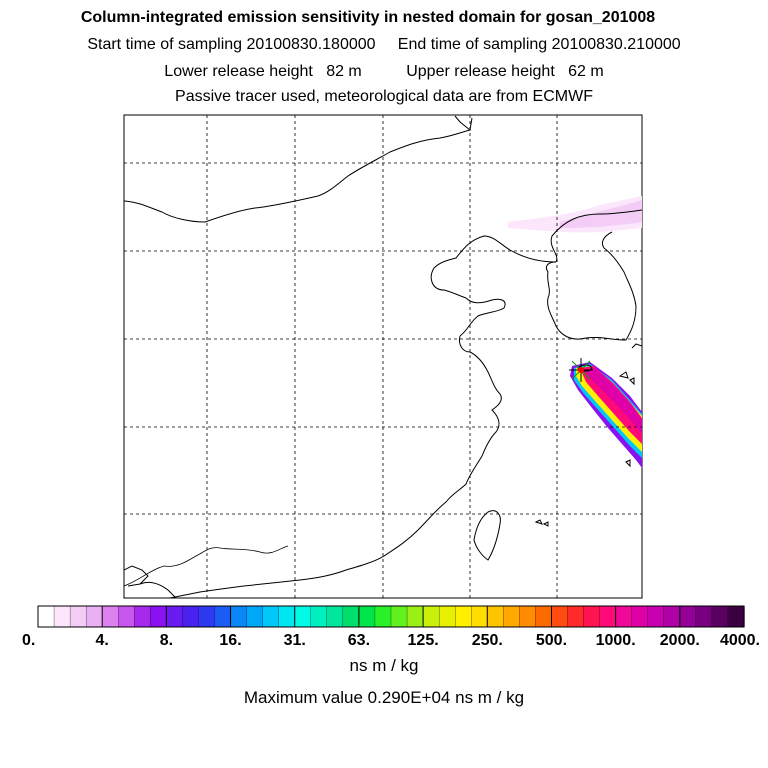 The width and height of the screenshot is (768, 768). I want to click on upper-label: Upper release height, so click(480, 71).